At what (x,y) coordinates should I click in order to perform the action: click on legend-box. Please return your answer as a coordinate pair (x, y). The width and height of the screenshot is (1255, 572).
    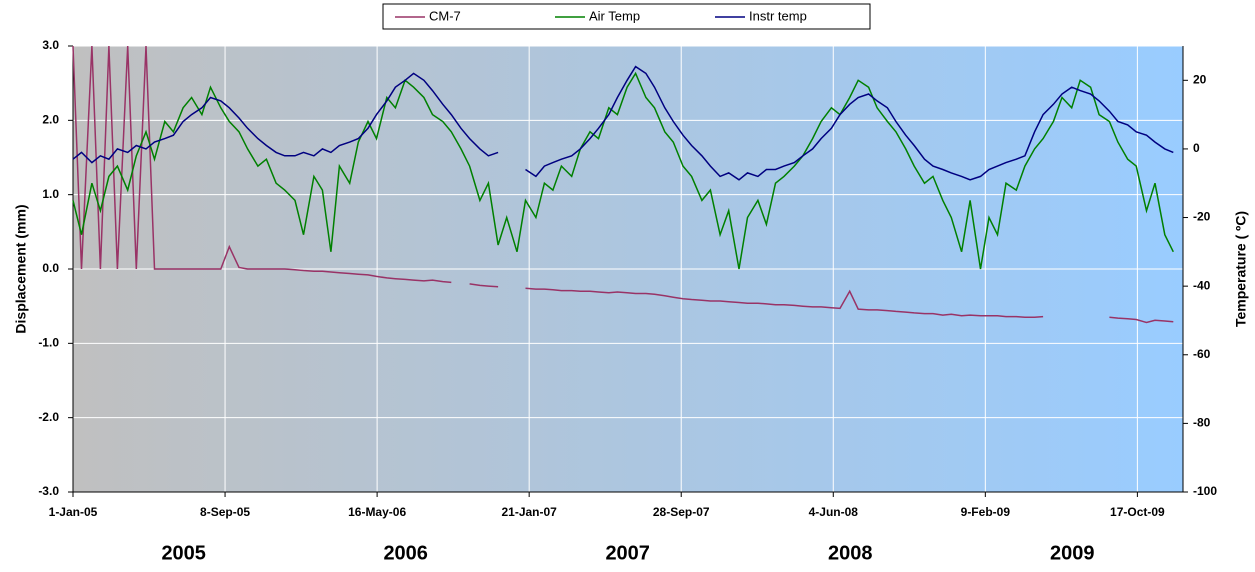
    Looking at the image, I should click on (626, 16).